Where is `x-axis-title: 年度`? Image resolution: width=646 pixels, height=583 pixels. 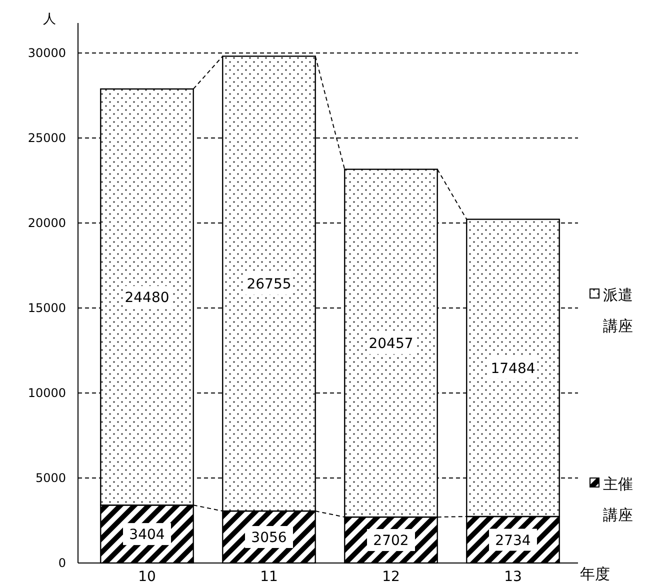 x-axis-title: 年度 is located at coordinates (595, 574).